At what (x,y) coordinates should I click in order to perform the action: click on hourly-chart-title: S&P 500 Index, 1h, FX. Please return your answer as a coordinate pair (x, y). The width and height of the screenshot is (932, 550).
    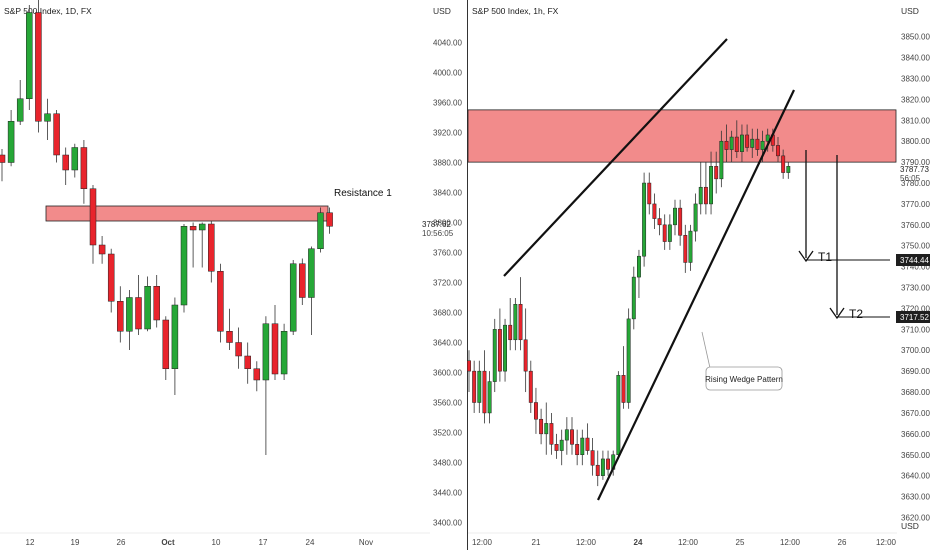
    Looking at the image, I should click on (515, 11).